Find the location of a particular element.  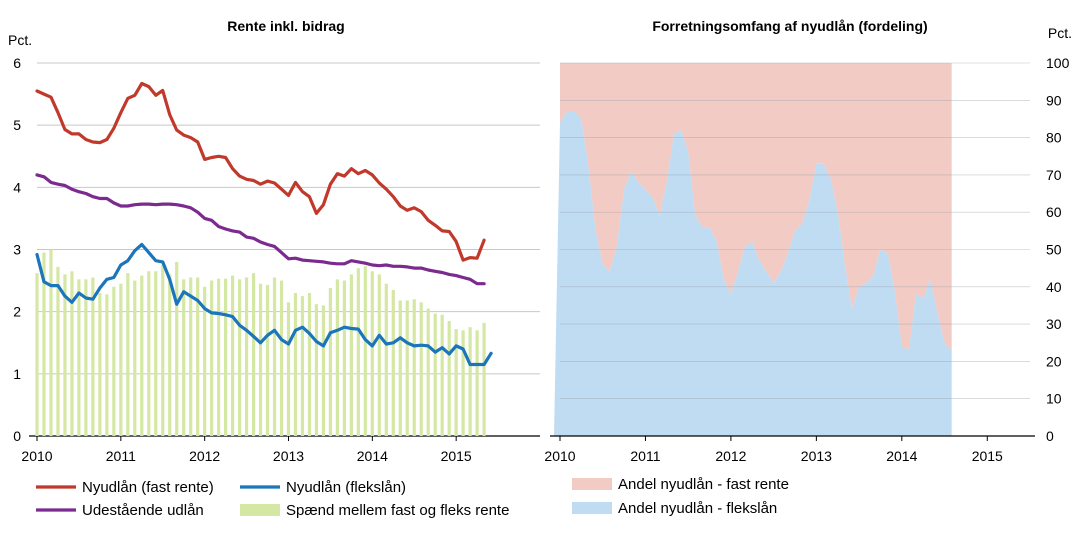

right-x-tick: 2010 is located at coordinates (559, 456).